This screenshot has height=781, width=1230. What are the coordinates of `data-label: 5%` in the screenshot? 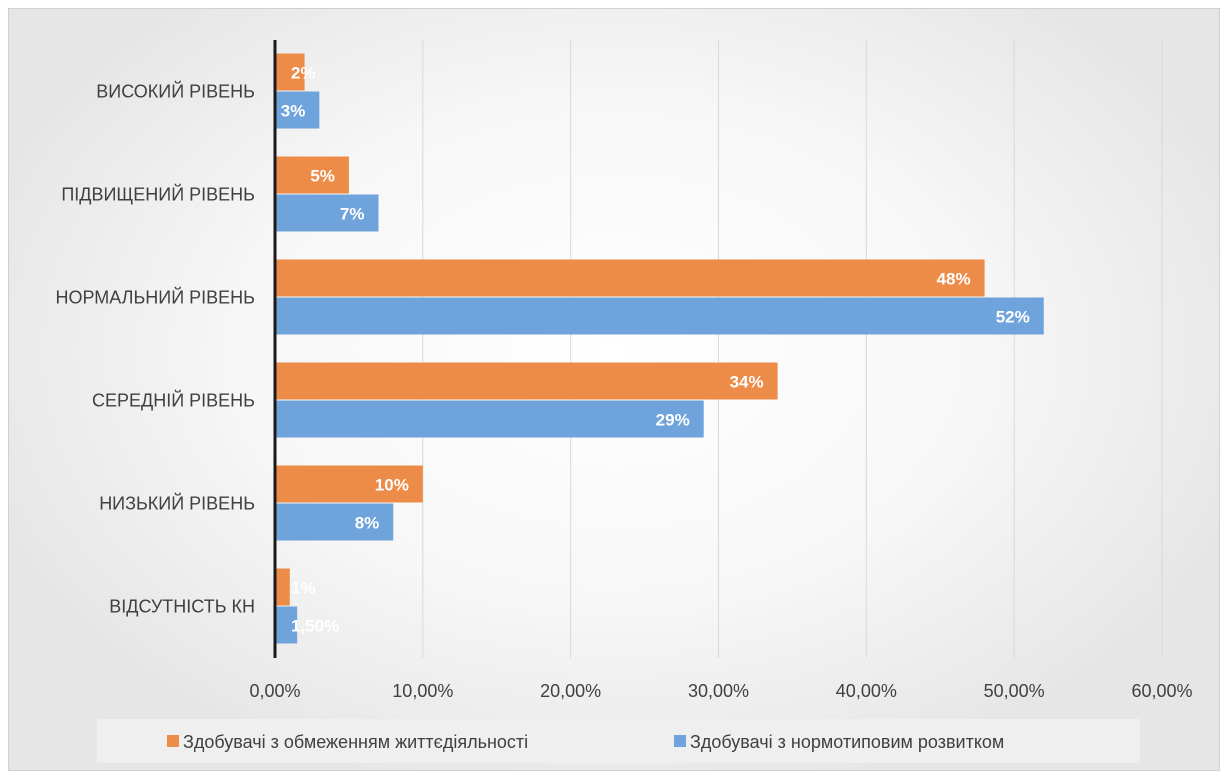 It's located at (322, 176).